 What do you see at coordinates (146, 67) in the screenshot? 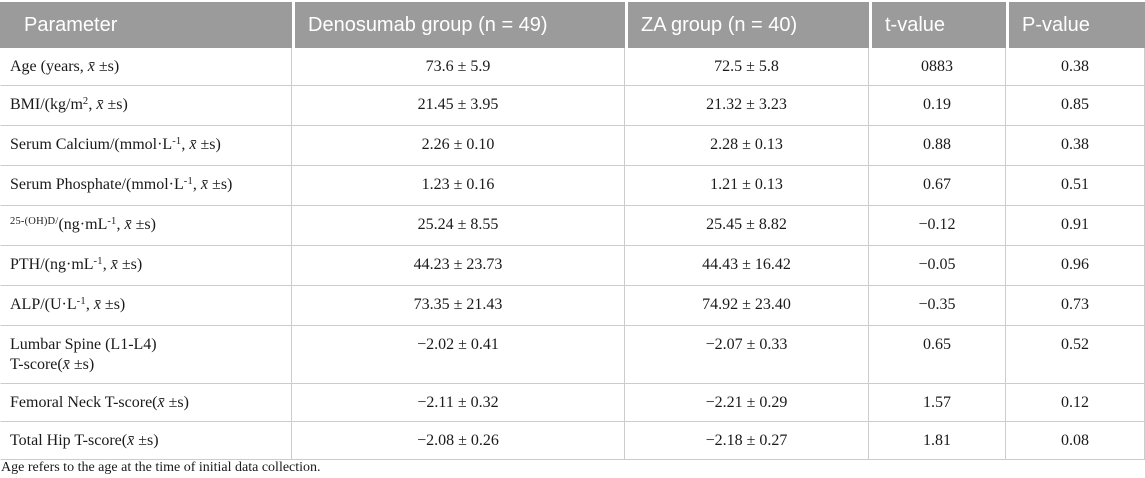
I see `parameter-cell: Age (years, x̄ ±s)` at bounding box center [146, 67].